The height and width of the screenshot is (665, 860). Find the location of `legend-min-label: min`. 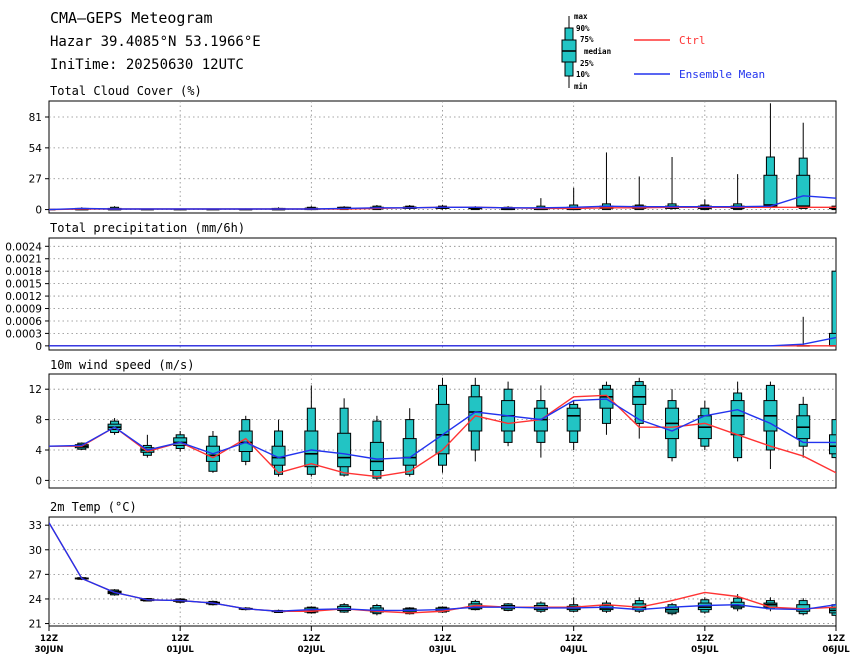

legend-min-label: min is located at coordinates (581, 86).